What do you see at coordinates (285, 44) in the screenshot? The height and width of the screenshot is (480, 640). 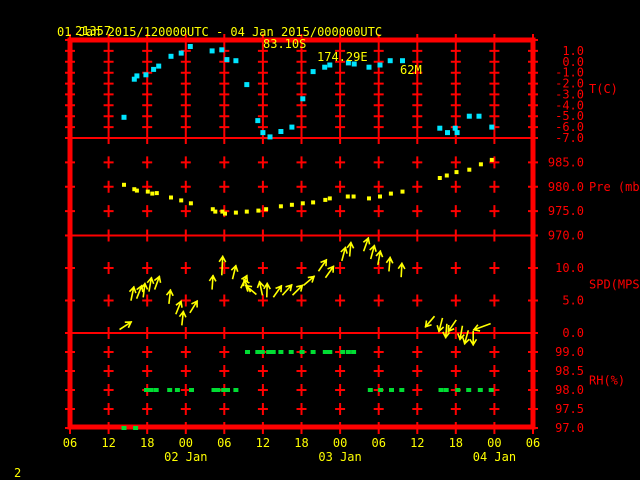 I see `station-latitude: 83.10S` at bounding box center [285, 44].